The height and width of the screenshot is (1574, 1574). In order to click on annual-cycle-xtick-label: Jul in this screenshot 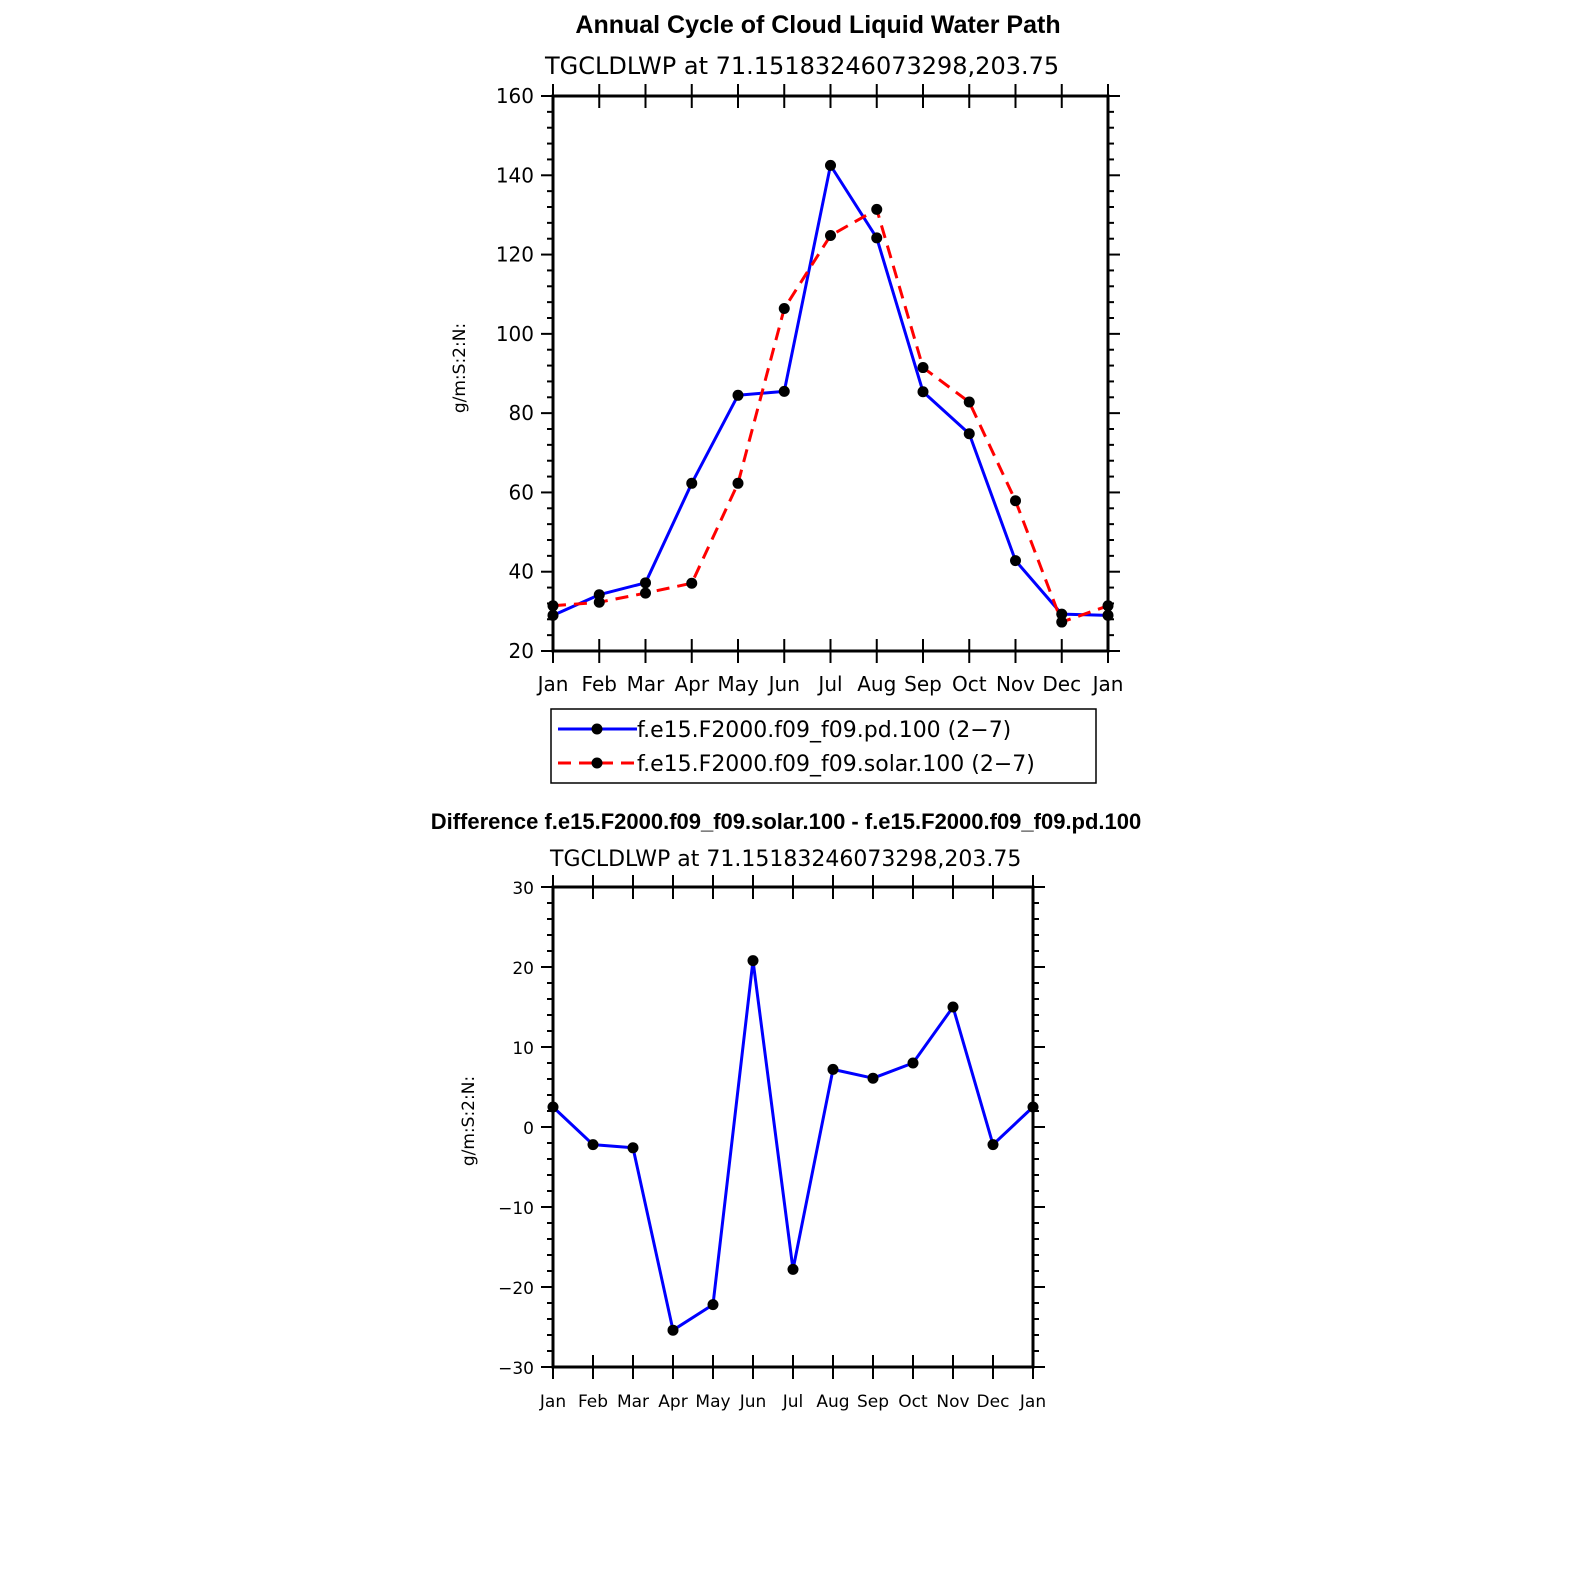, I will do `click(829, 684)`.